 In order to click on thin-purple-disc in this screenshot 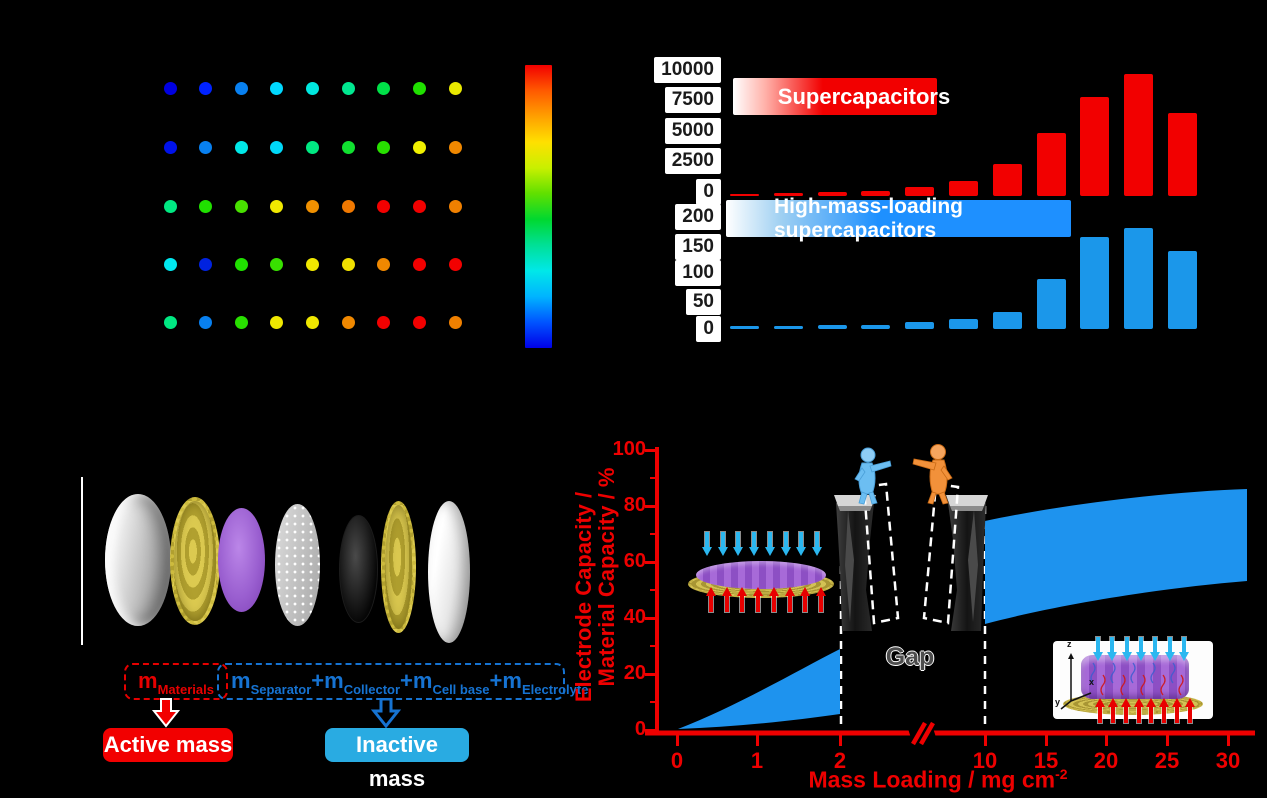, I will do `click(761, 575)`.